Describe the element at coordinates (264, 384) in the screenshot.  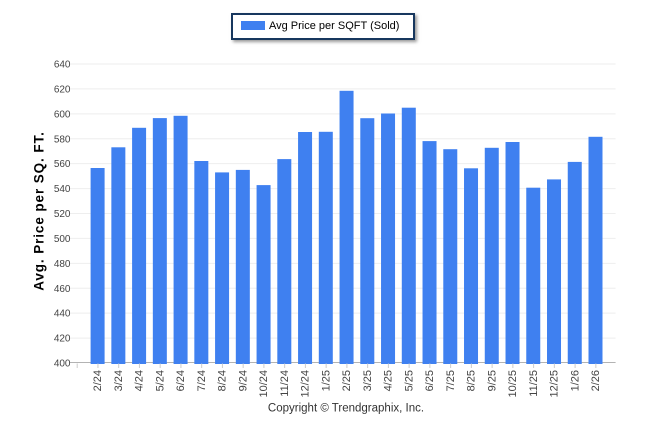
I see `svg-text: 10/24` at that location.